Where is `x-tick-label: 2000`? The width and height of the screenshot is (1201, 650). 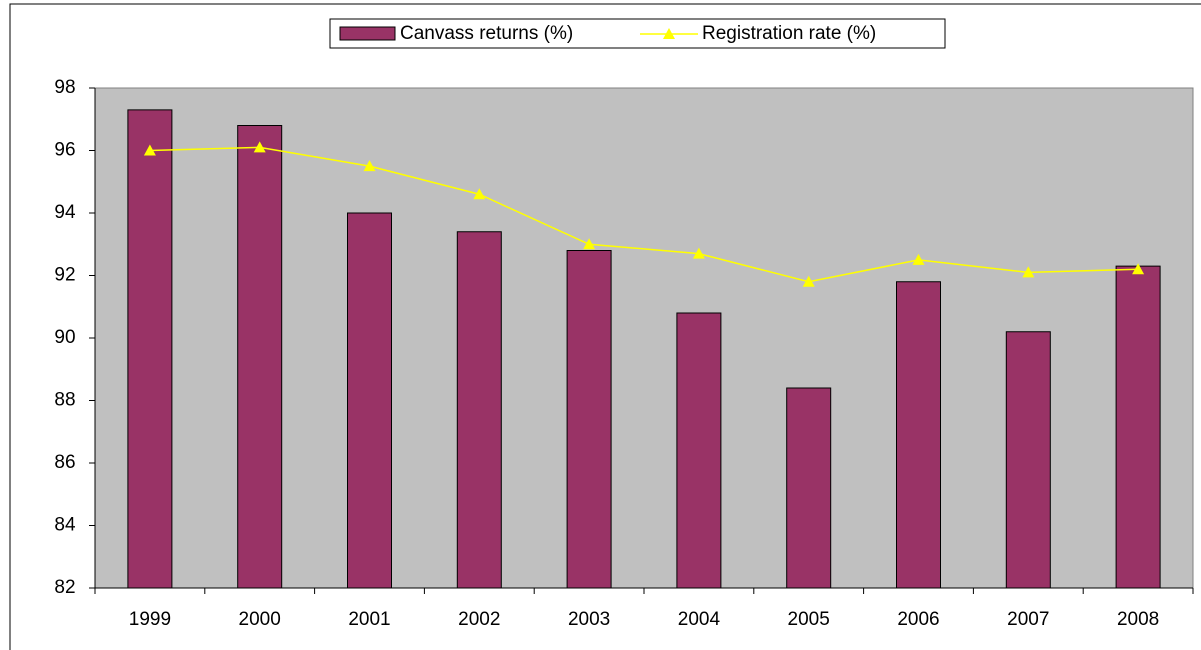 x-tick-label: 2000 is located at coordinates (260, 619).